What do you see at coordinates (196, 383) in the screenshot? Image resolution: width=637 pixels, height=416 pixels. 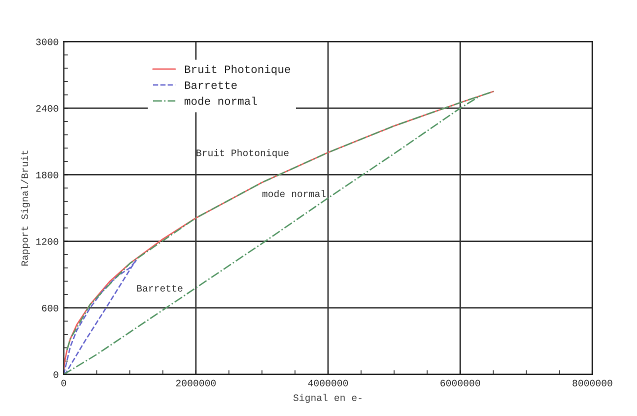 I see `x-tick-label: 2000000` at bounding box center [196, 383].